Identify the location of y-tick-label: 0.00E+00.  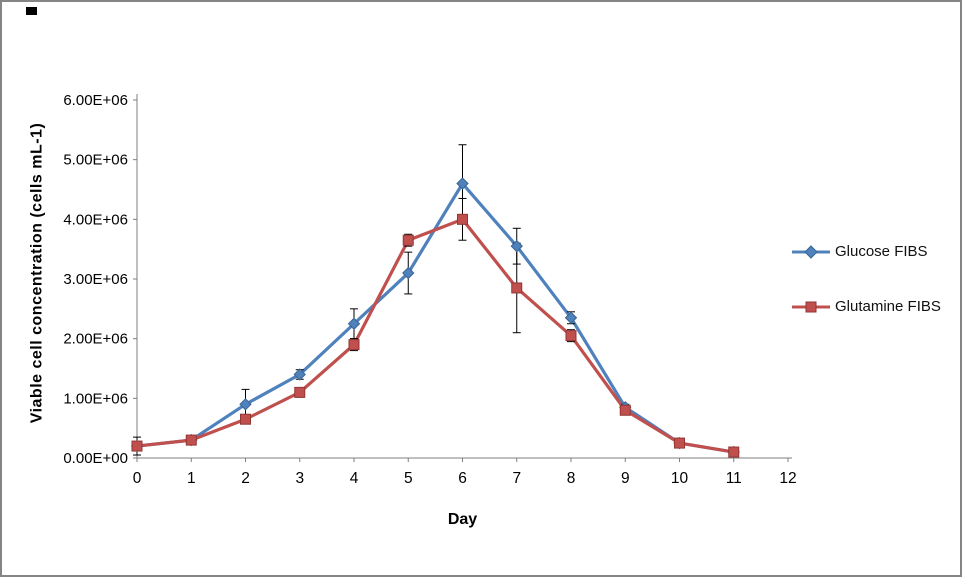
(95, 458).